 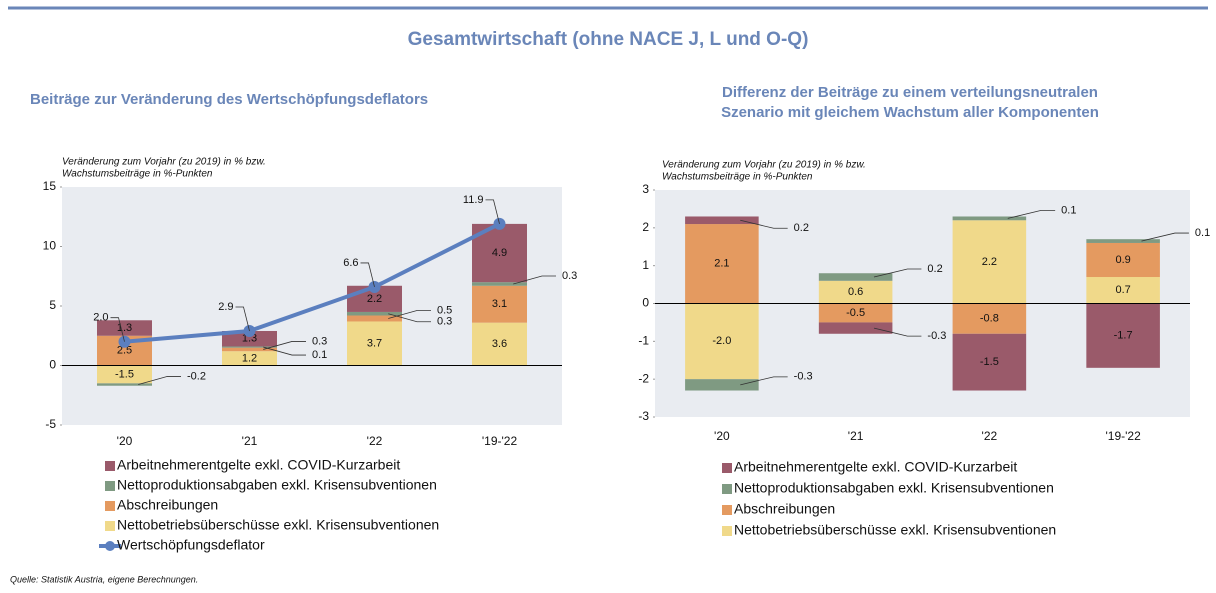 What do you see at coordinates (990, 436) in the screenshot?
I see `x-tick-label: '22` at bounding box center [990, 436].